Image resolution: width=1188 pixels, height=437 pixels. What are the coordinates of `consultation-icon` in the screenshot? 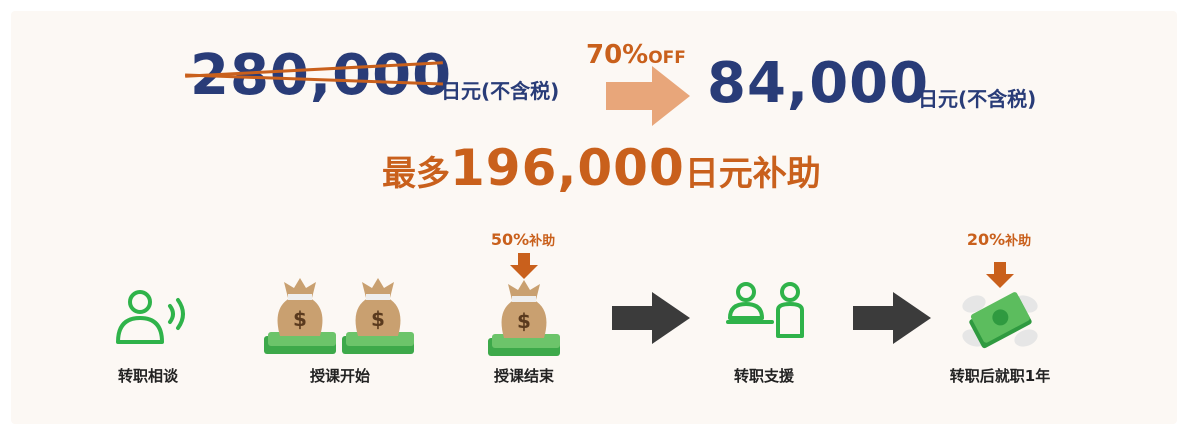 It's located at (150, 317).